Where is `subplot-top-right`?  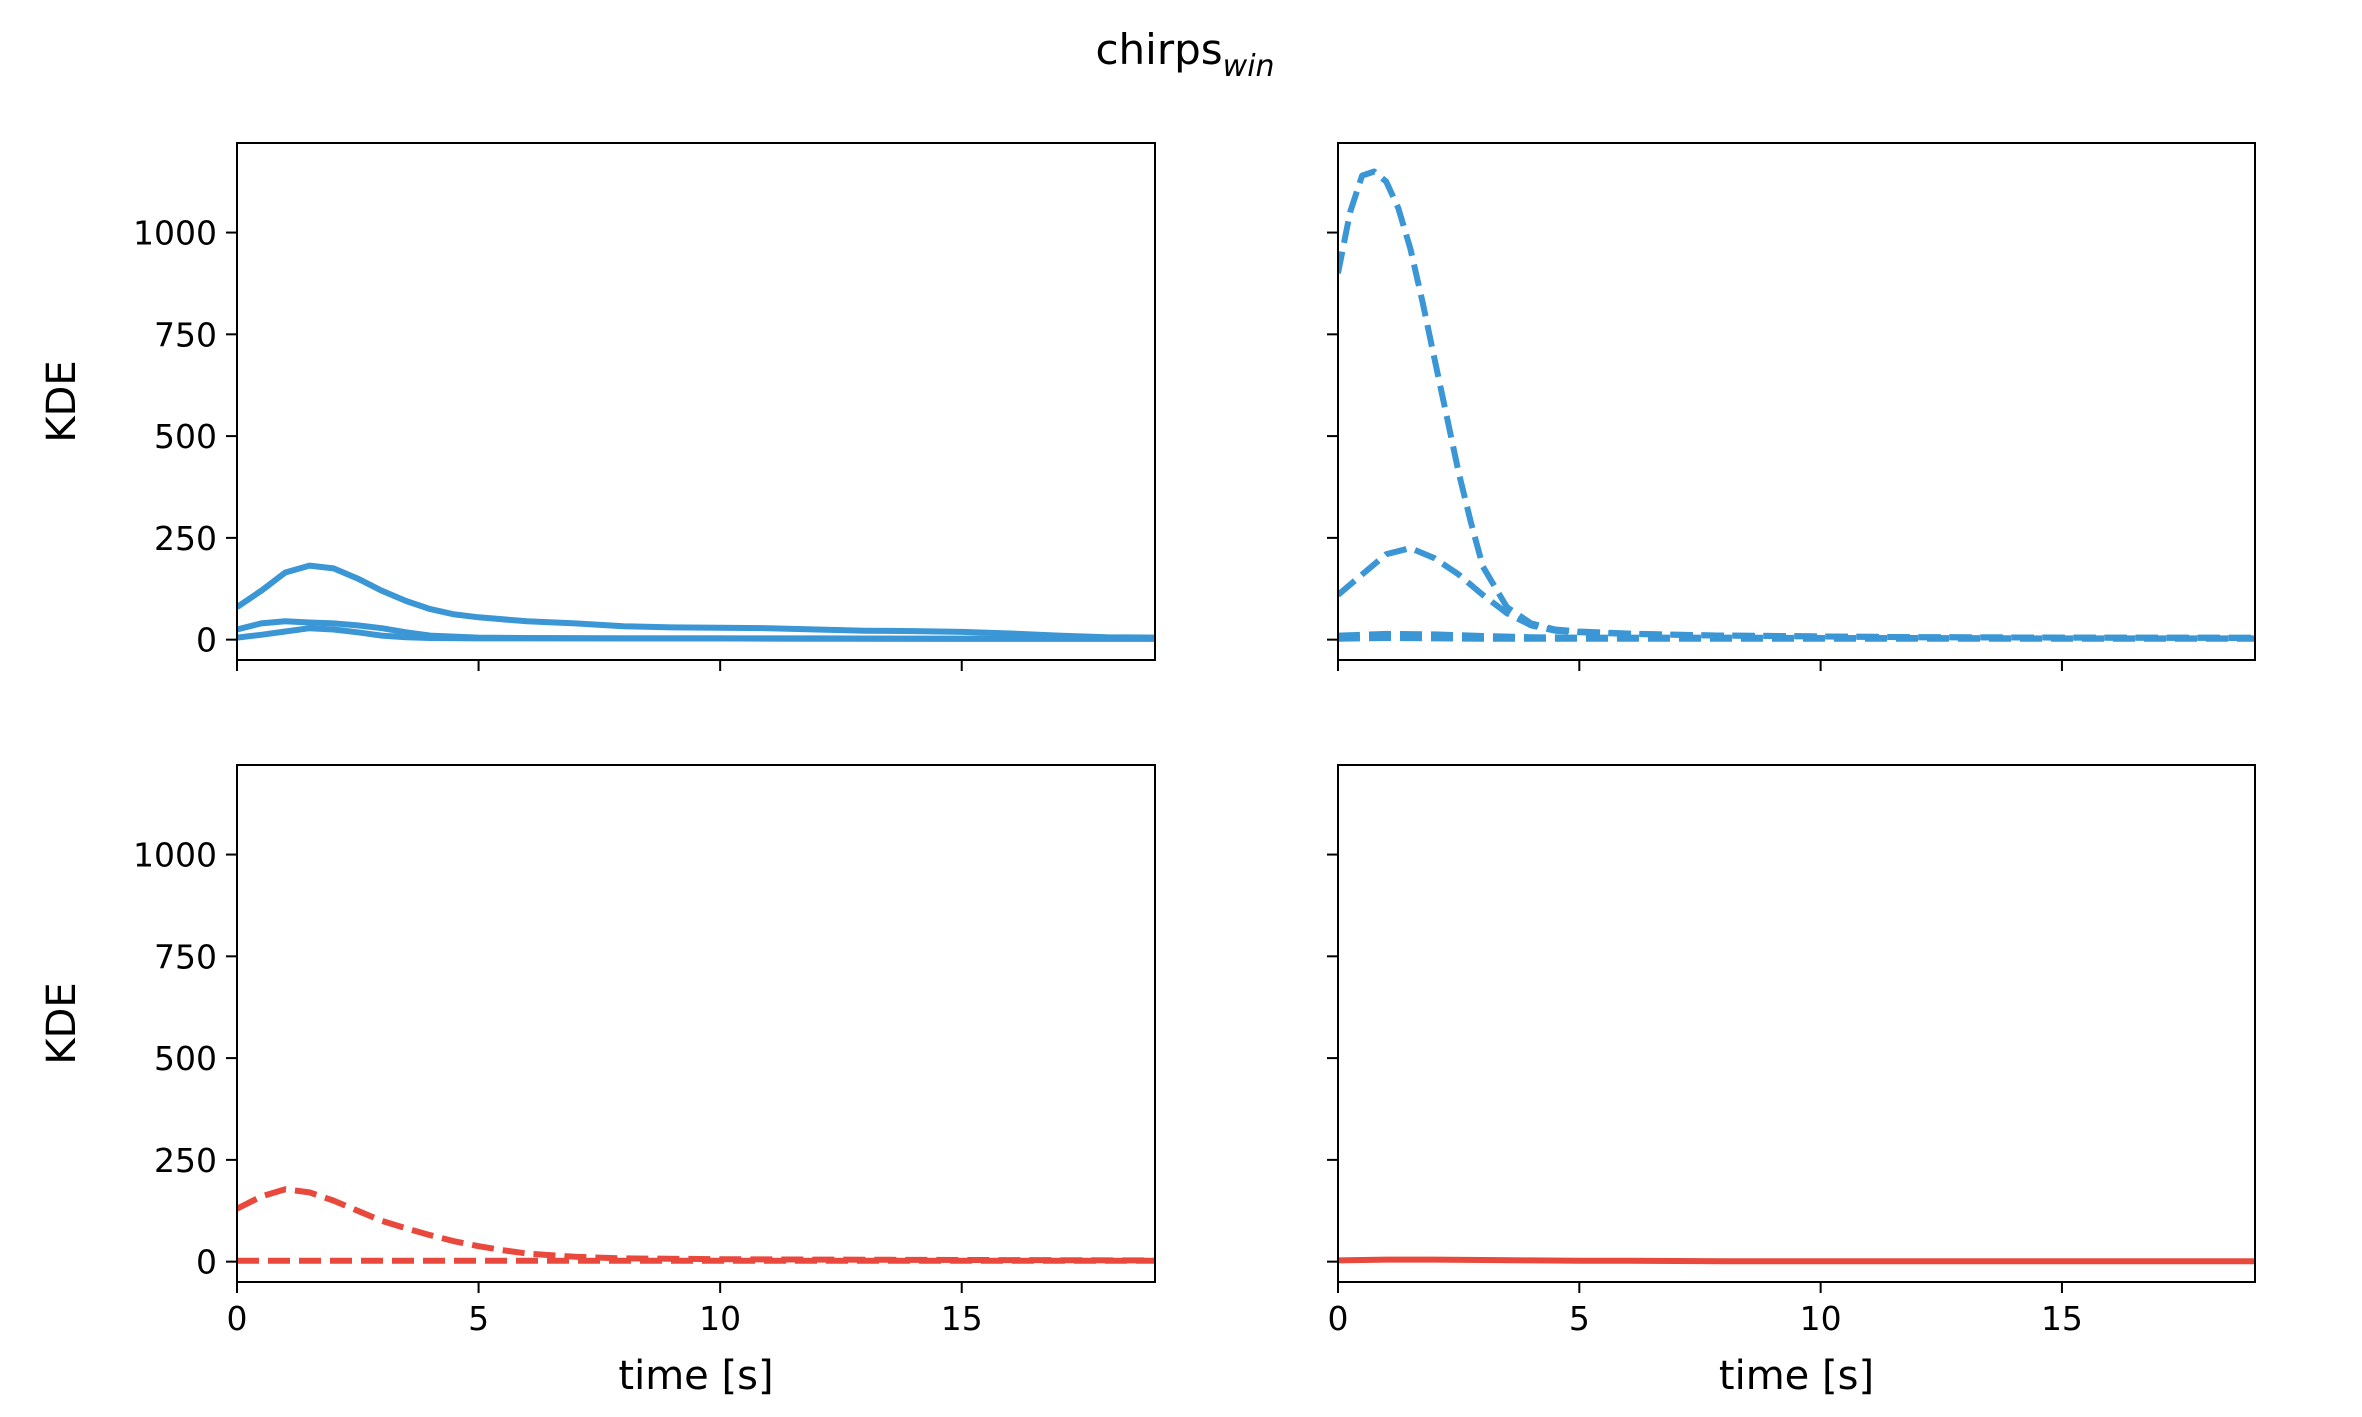
subplot-top-right is located at coordinates (1791, 406).